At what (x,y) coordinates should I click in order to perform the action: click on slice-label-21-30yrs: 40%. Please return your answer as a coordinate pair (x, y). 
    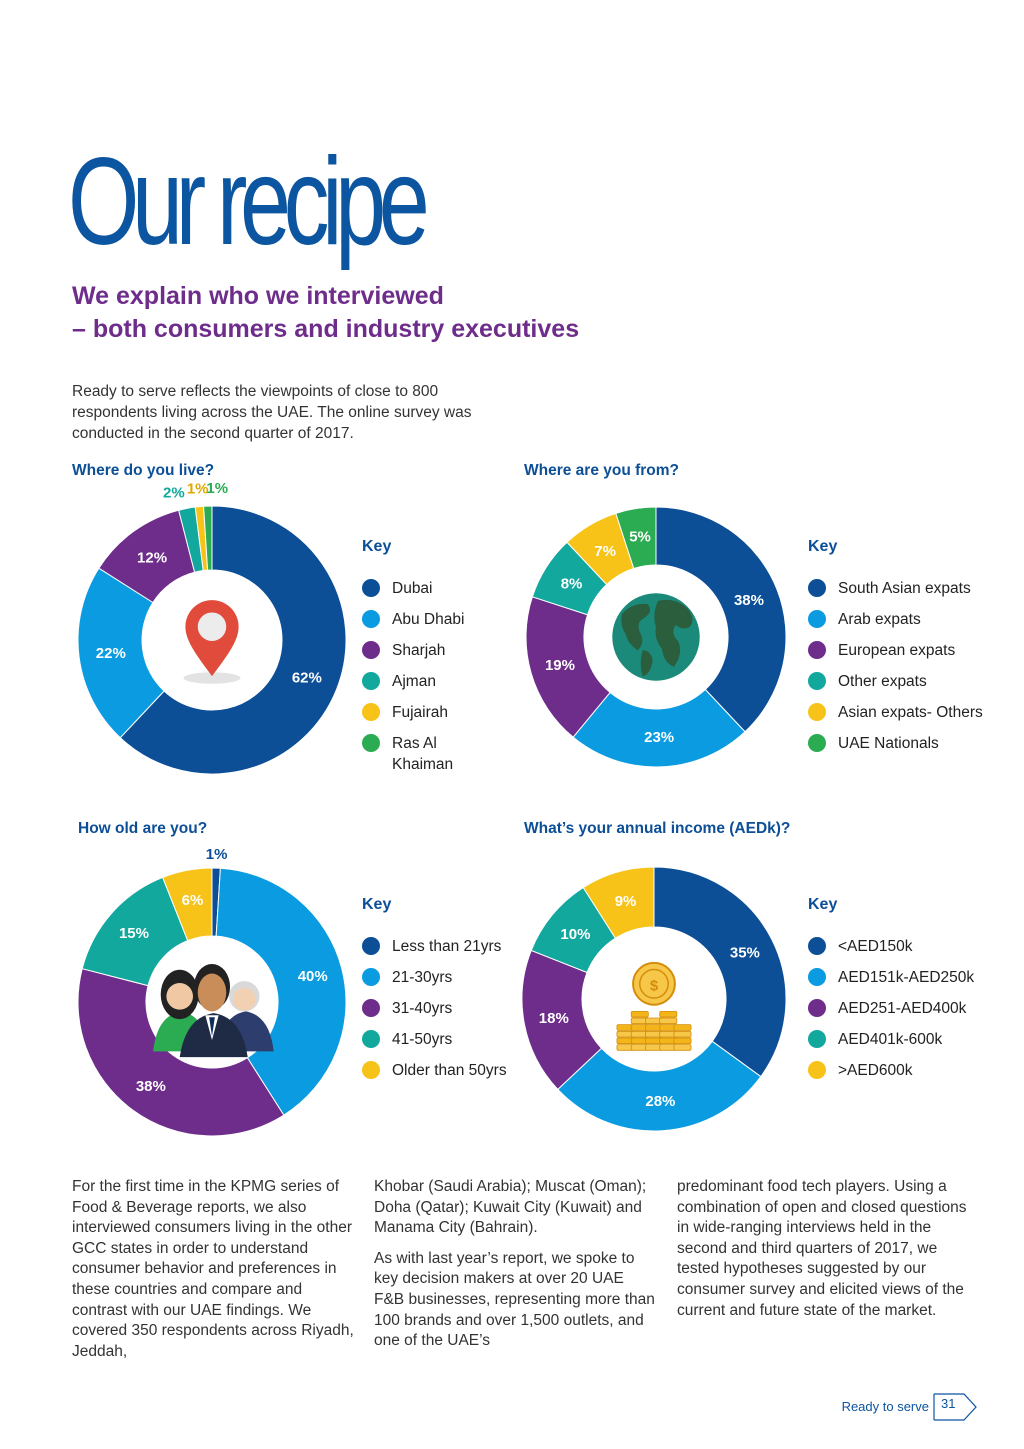
    Looking at the image, I should click on (313, 976).